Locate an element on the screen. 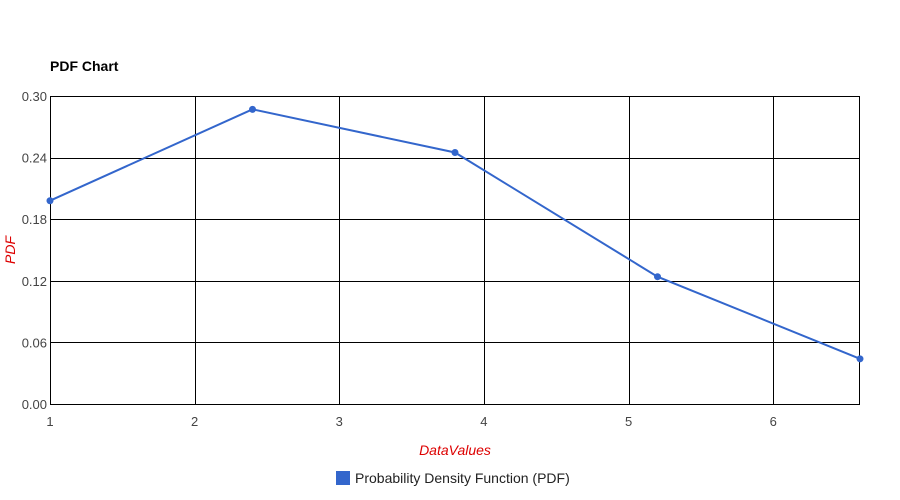 The image size is (900, 500). x-tick-label: 2 is located at coordinates (194, 421).